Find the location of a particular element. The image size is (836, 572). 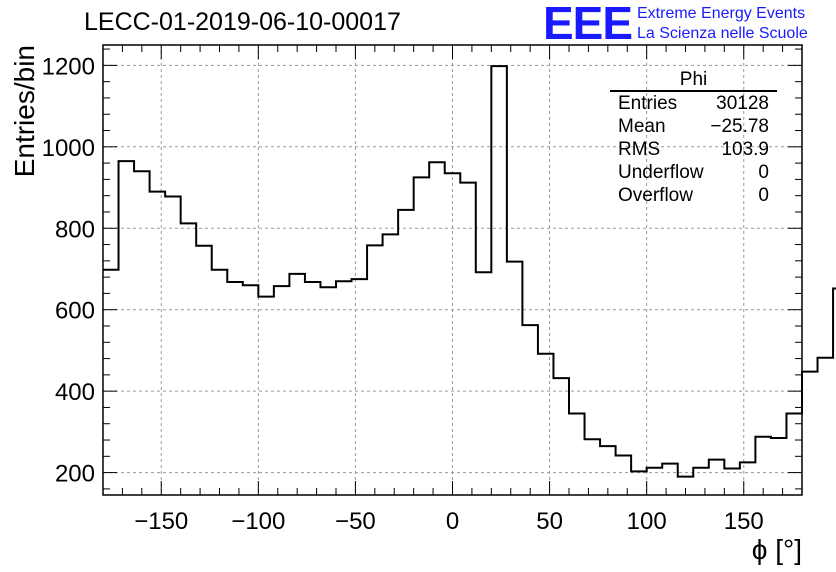

x-tick-label: 50 is located at coordinates (549, 521).